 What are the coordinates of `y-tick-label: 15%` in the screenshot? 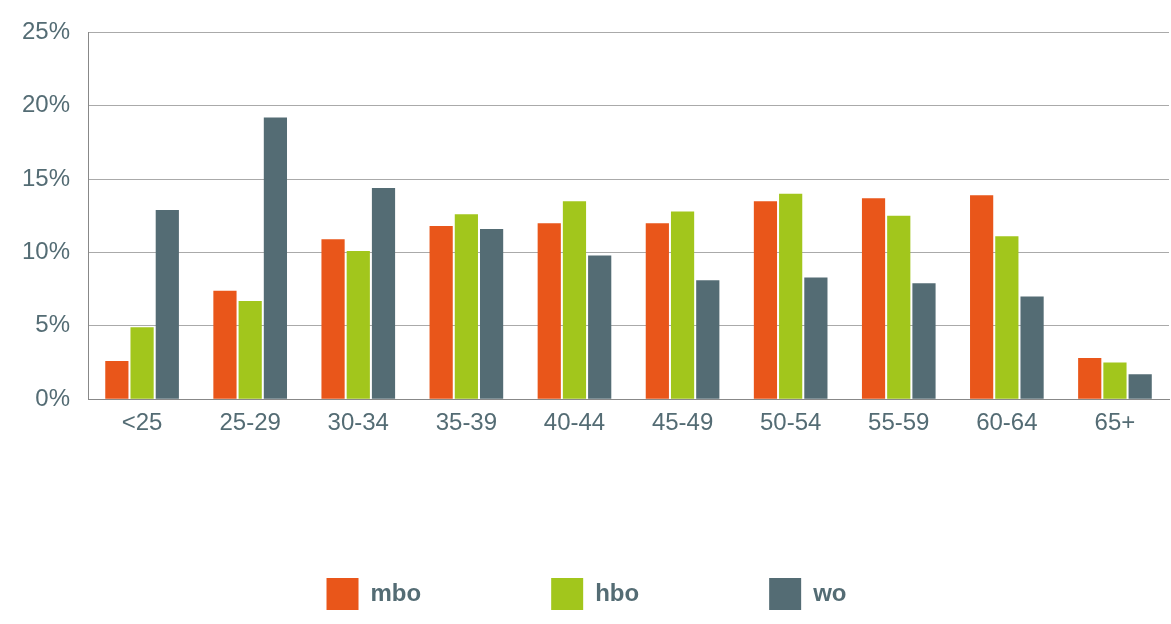 It's located at (46, 177).